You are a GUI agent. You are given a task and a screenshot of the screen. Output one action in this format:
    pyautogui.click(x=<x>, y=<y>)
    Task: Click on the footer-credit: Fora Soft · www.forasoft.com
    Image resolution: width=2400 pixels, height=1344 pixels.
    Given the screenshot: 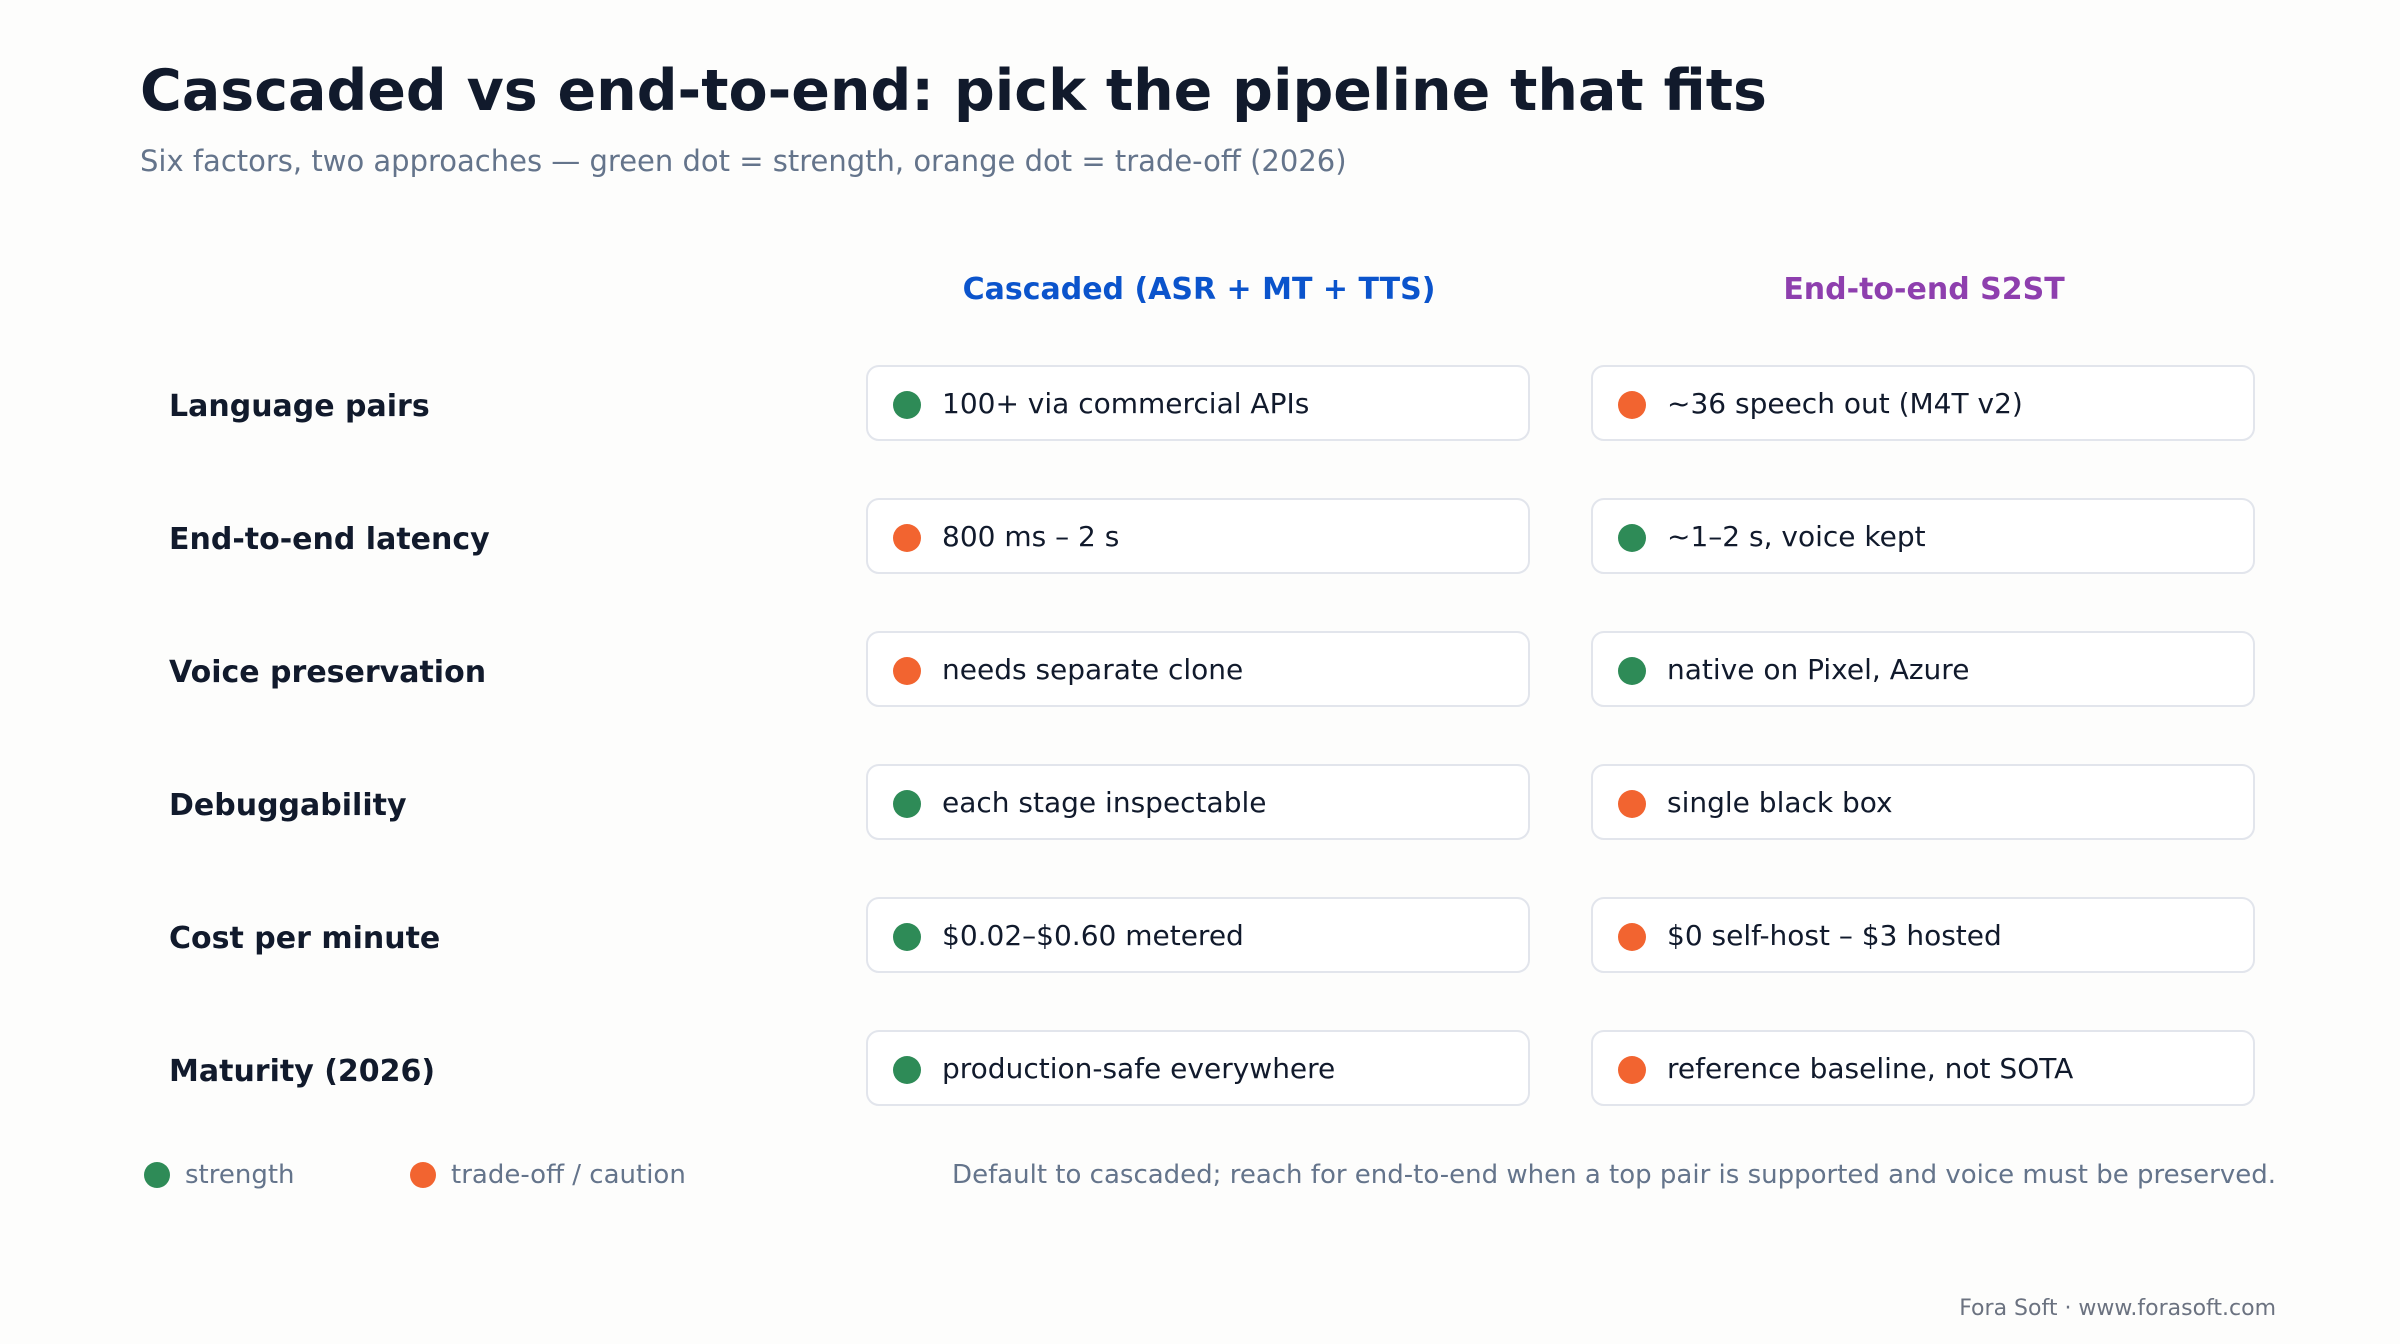 What is the action you would take?
    pyautogui.click(x=2117, y=1308)
    